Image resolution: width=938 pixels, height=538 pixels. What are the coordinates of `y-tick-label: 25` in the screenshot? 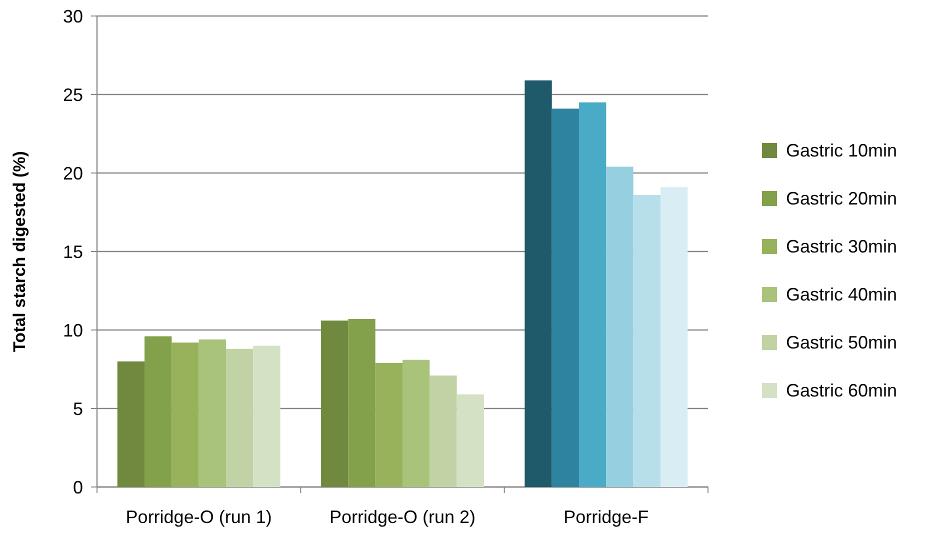 It's located at (72, 94).